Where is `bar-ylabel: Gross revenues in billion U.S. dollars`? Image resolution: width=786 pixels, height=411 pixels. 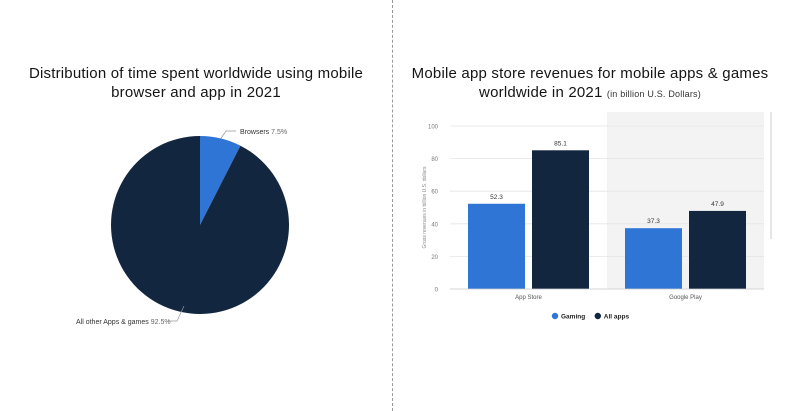
bar-ylabel: Gross revenues in billion U.S. dollars is located at coordinates (425, 207).